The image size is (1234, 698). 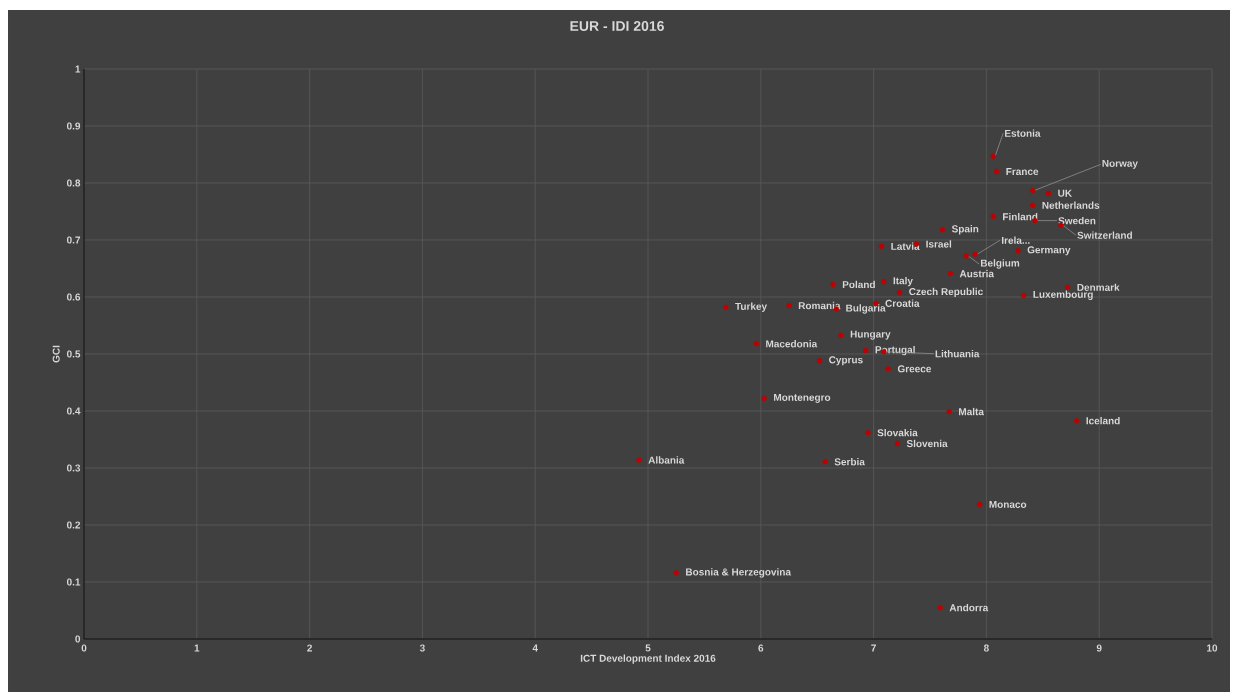 What do you see at coordinates (927, 443) in the screenshot?
I see `annotation: Slovenia` at bounding box center [927, 443].